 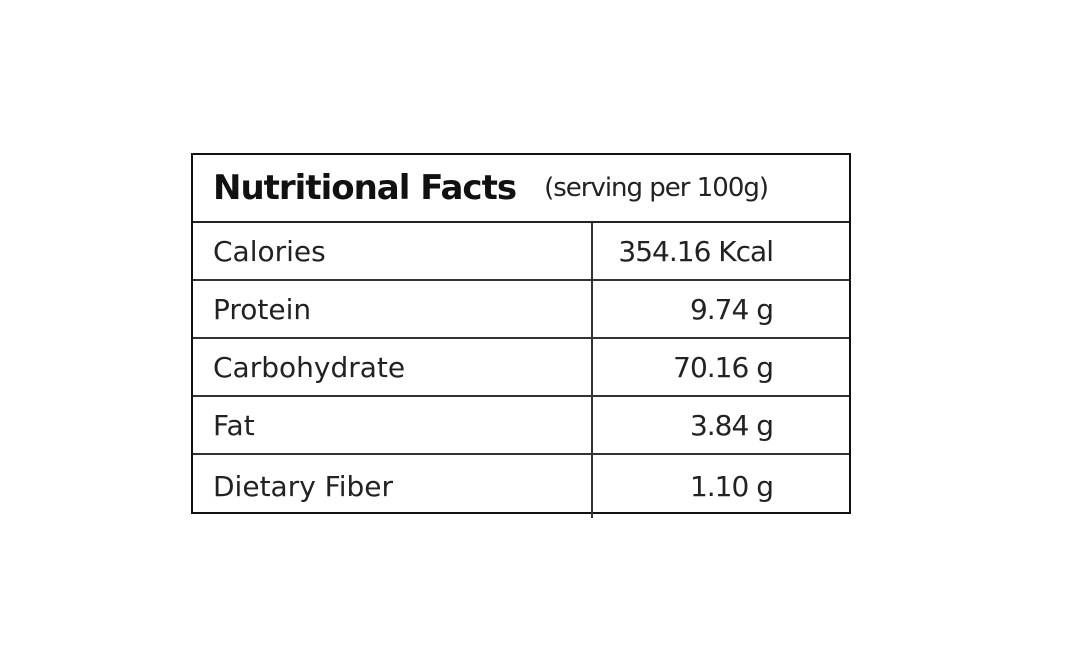 What do you see at coordinates (723, 367) in the screenshot?
I see `nutrient-value: 70.16 g` at bounding box center [723, 367].